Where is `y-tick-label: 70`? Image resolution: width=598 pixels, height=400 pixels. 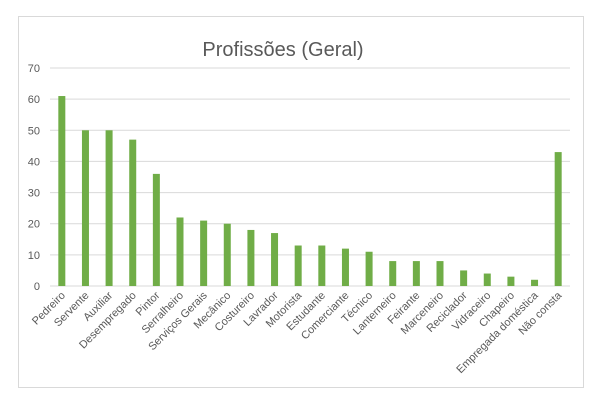
y-tick-label: 70 is located at coordinates (34, 69).